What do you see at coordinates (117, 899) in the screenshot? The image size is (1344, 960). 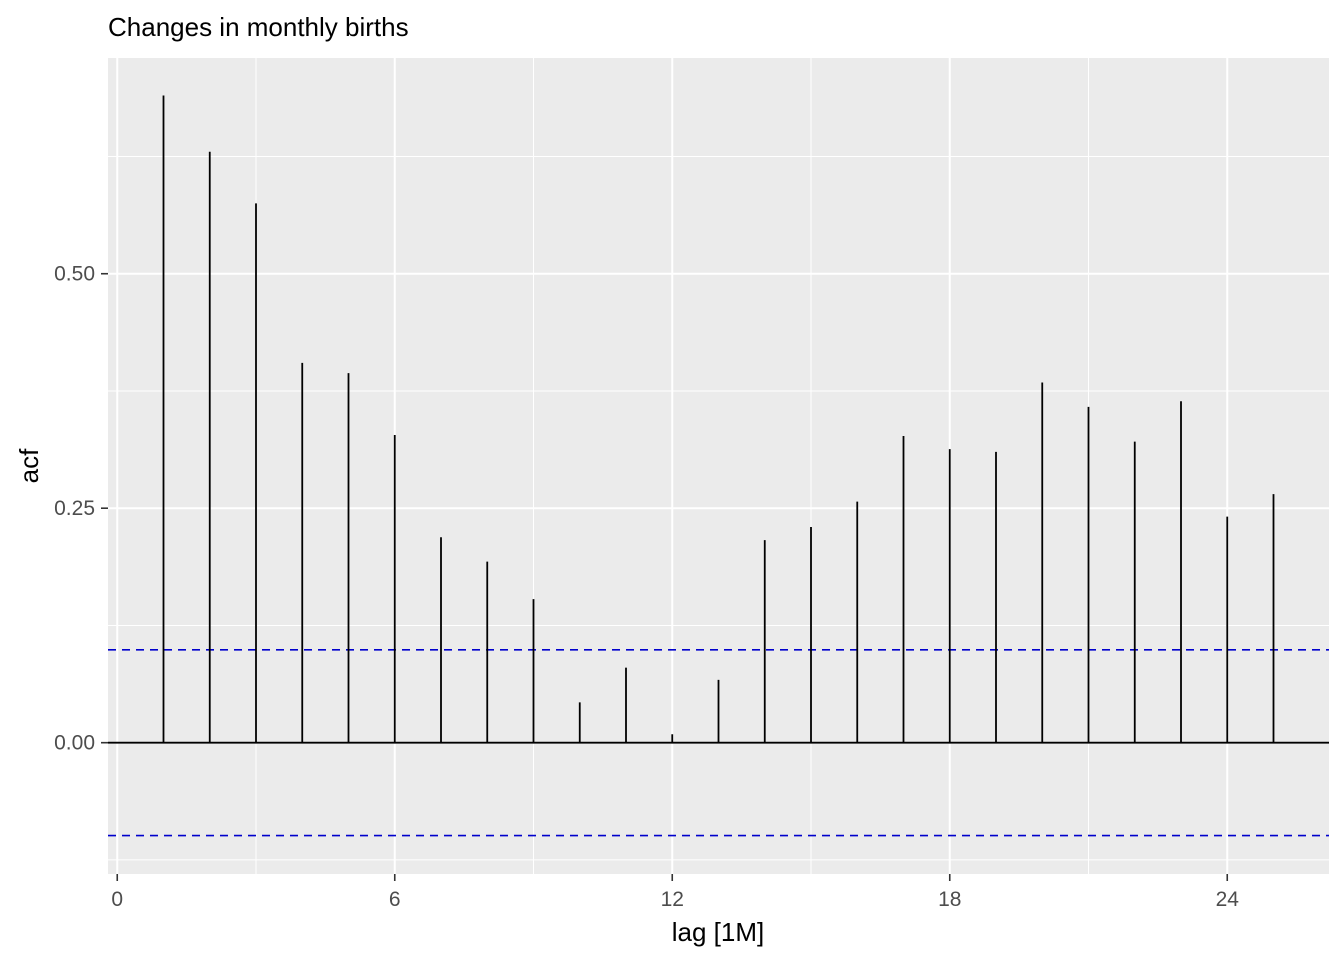 I see `x-tick-label: 0` at bounding box center [117, 899].